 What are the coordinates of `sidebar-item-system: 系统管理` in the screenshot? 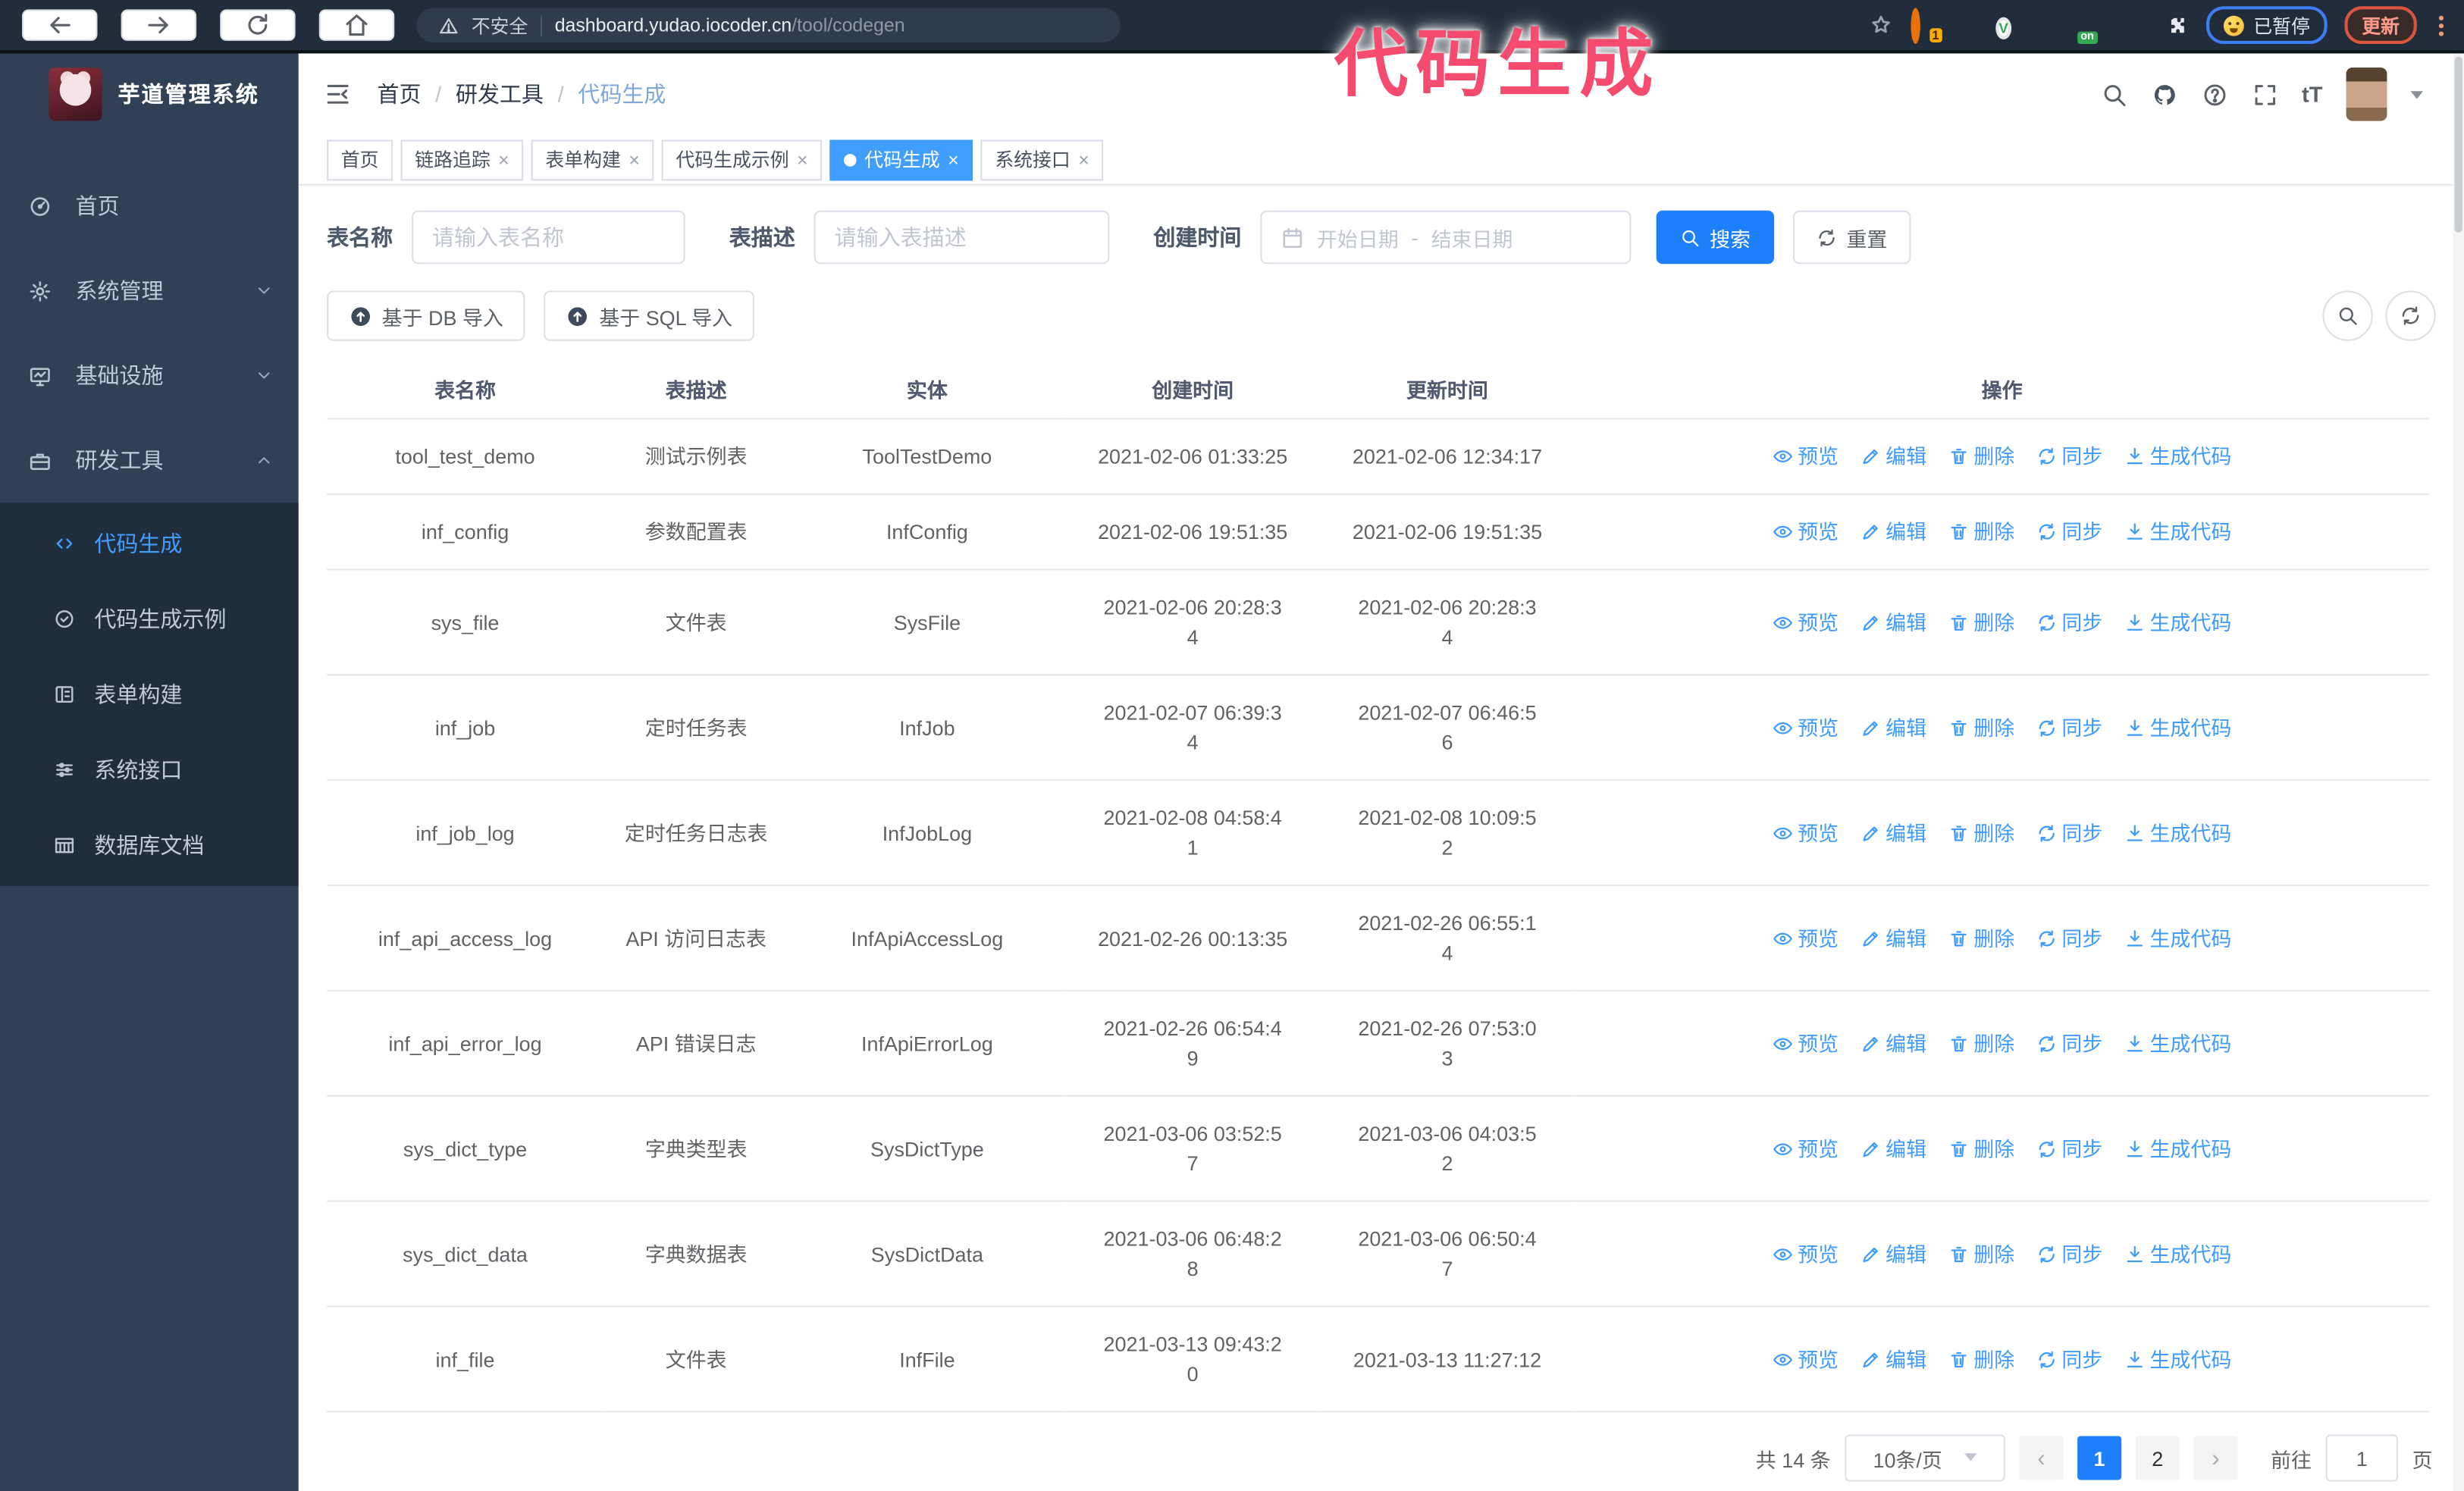 It's located at (150, 290).